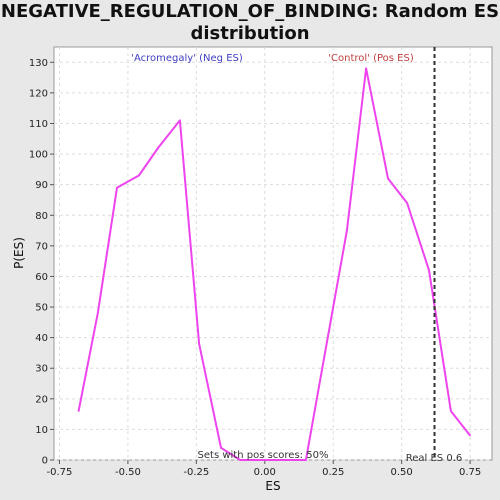 Image resolution: width=500 pixels, height=500 pixels. Describe the element at coordinates (250, 33) in the screenshot. I see `chart-title-line-2: distribution` at that location.